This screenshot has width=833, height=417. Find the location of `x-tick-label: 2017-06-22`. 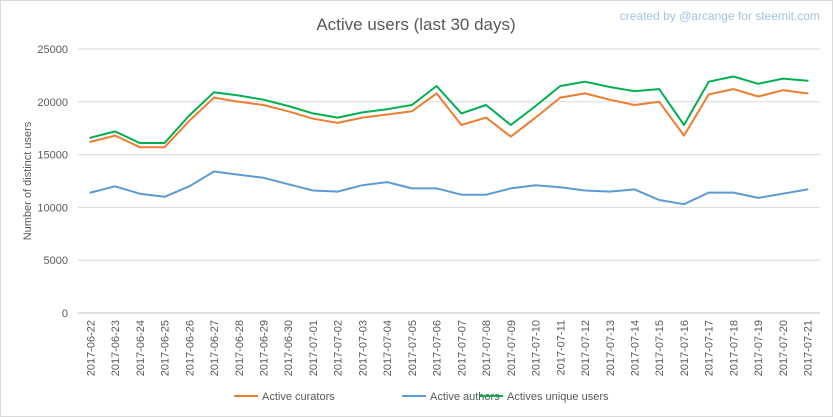

x-tick-label: 2017-06-22 is located at coordinates (91, 348).